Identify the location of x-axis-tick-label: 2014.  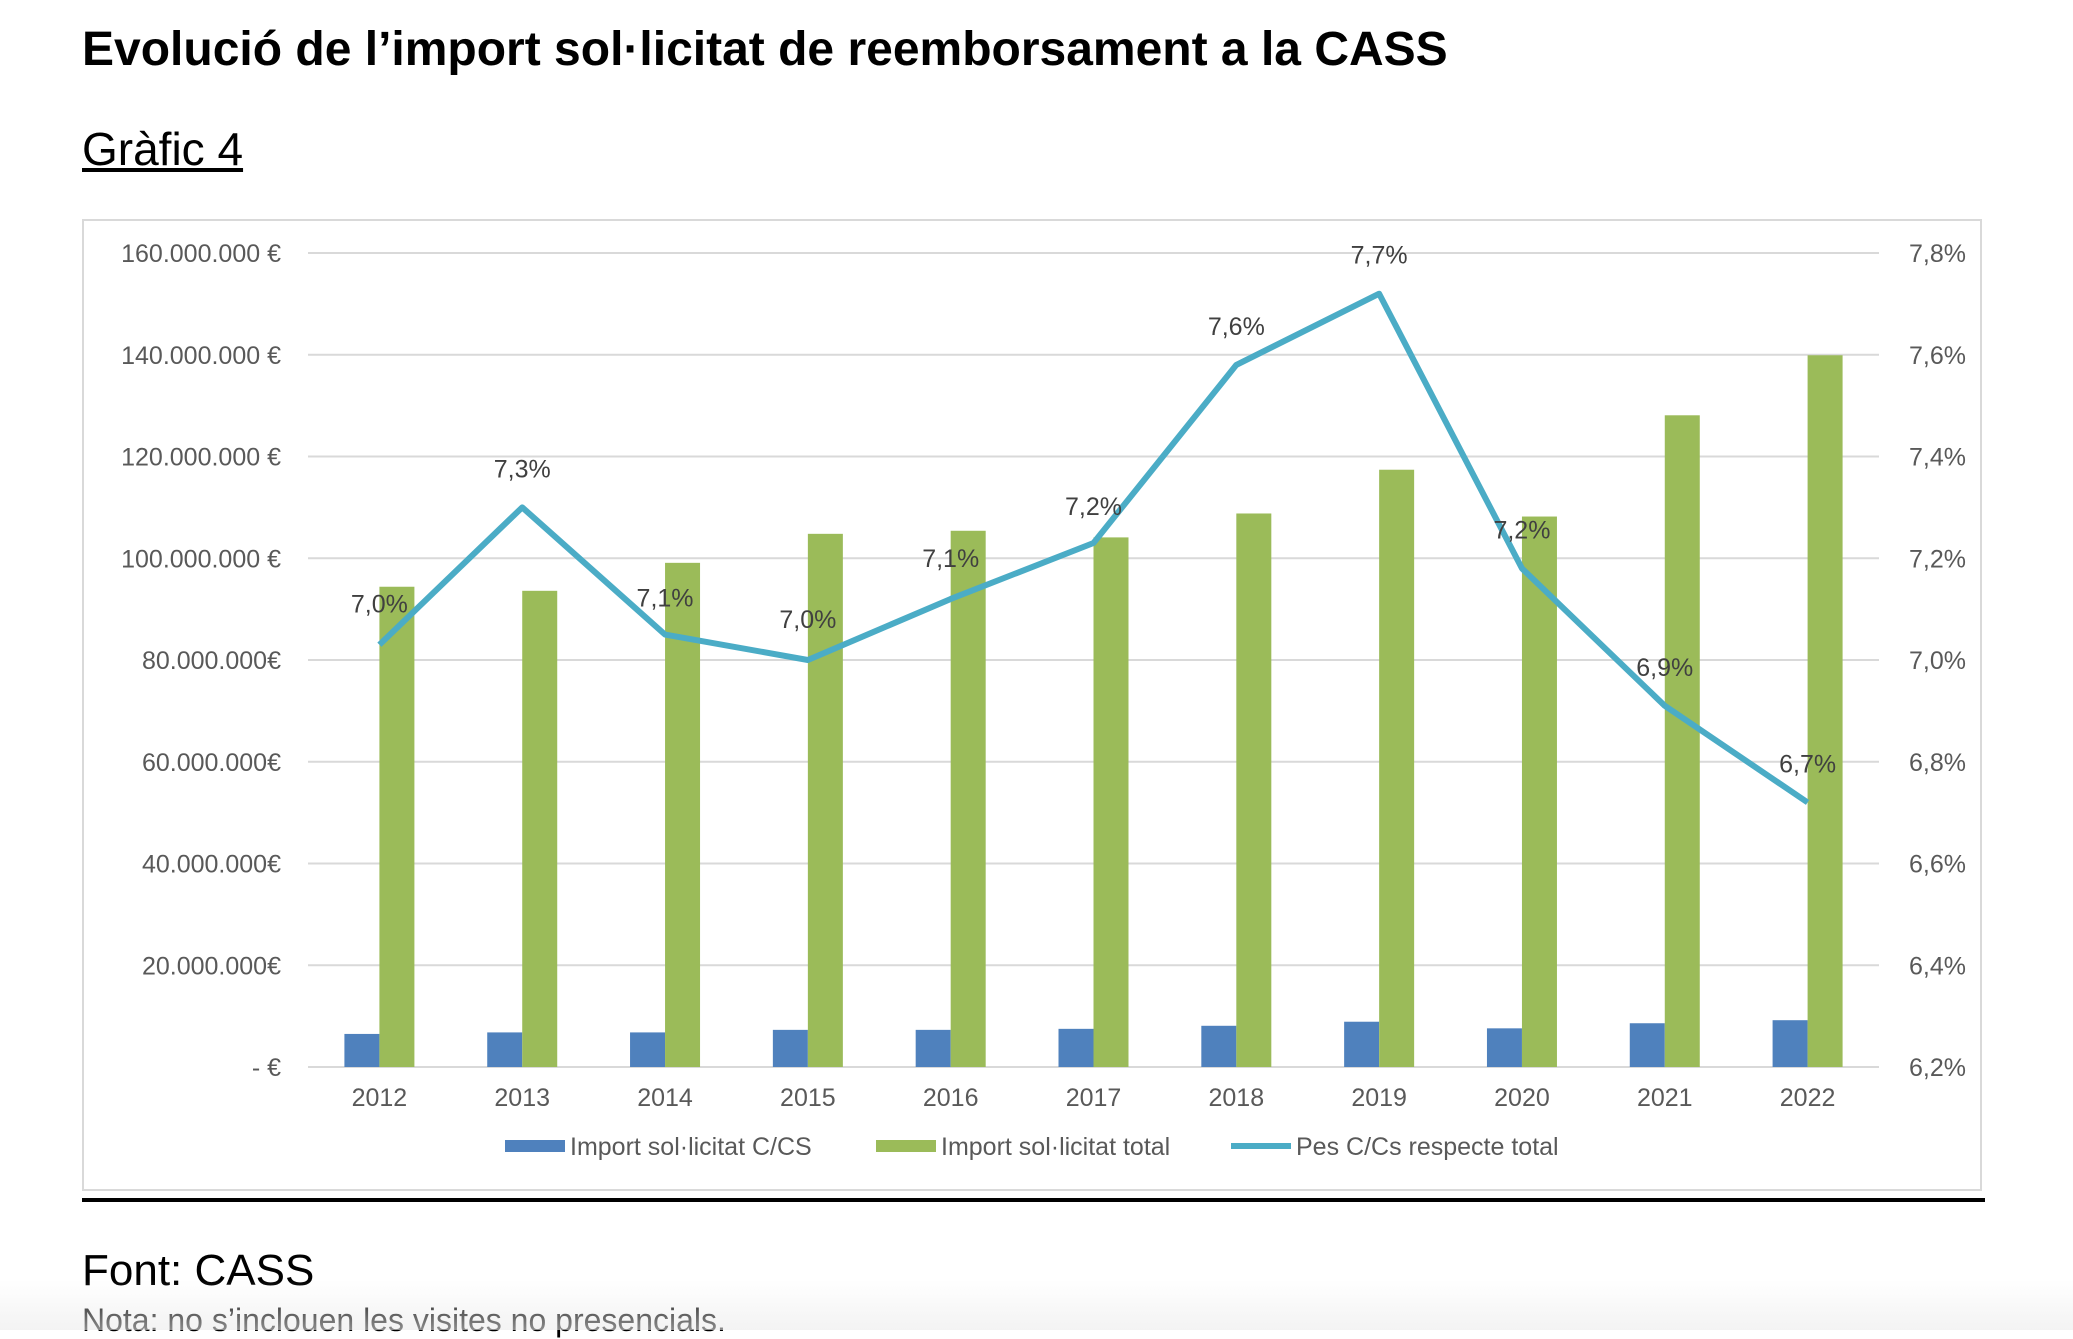
(665, 1098).